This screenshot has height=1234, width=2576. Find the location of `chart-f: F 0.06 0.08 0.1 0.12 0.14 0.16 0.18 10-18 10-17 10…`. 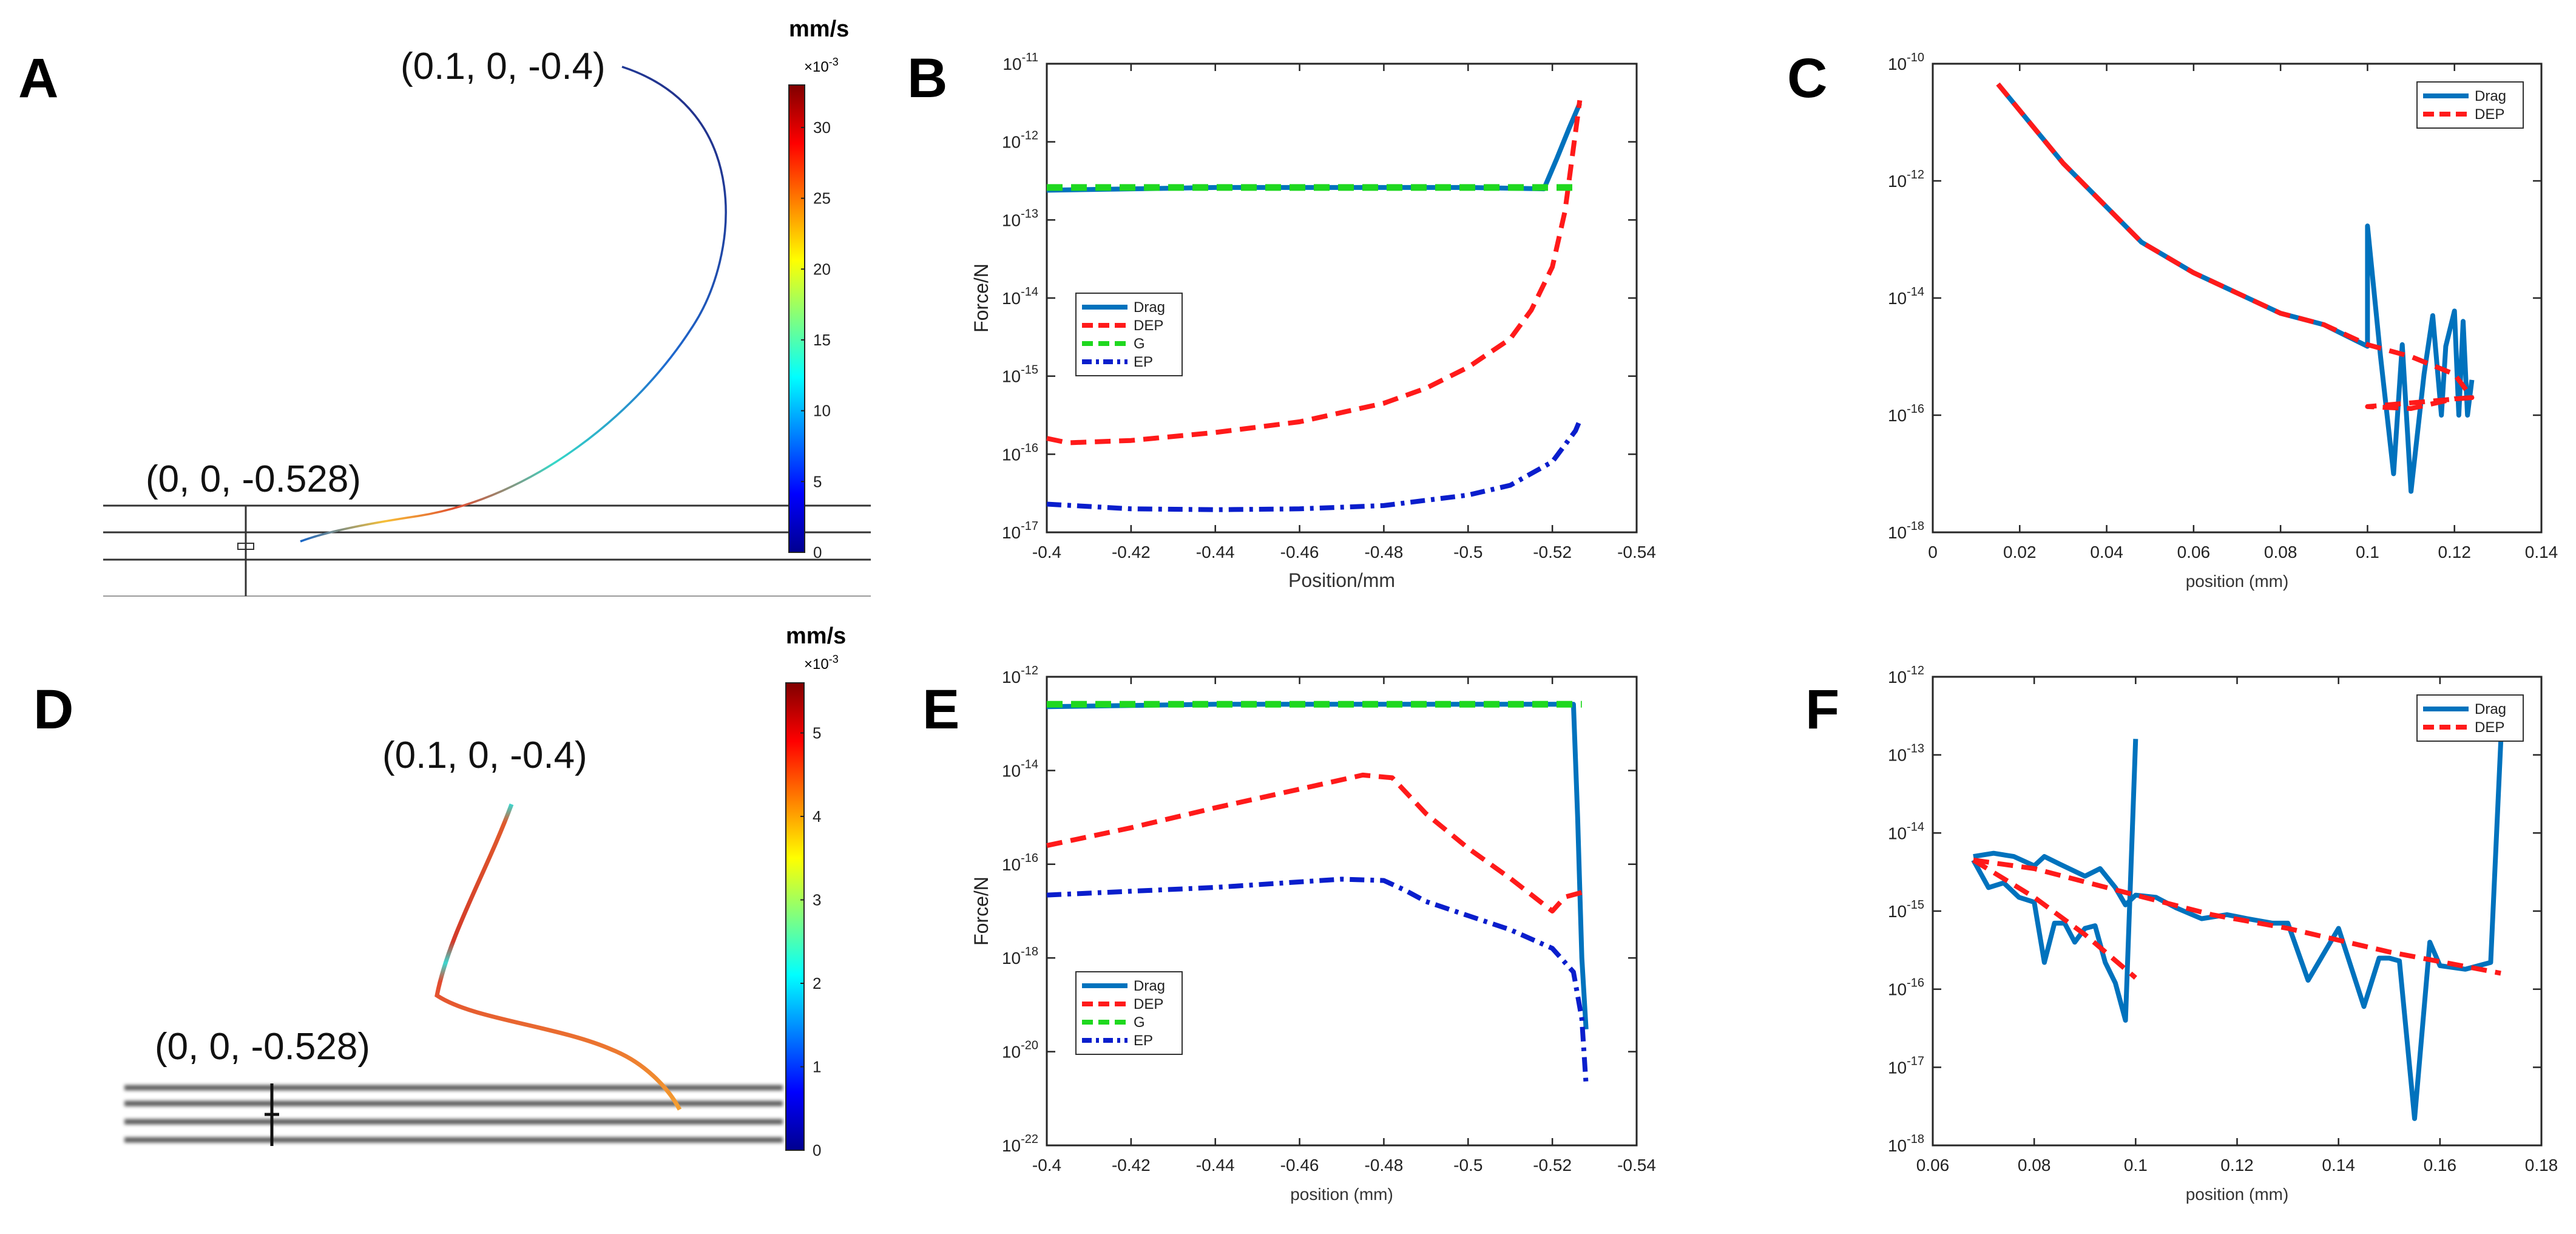

chart-f: F 0.06 0.08 0.1 0.12 0.14 0.16 0.18 10-18 10-17 10… is located at coordinates (2181, 934).